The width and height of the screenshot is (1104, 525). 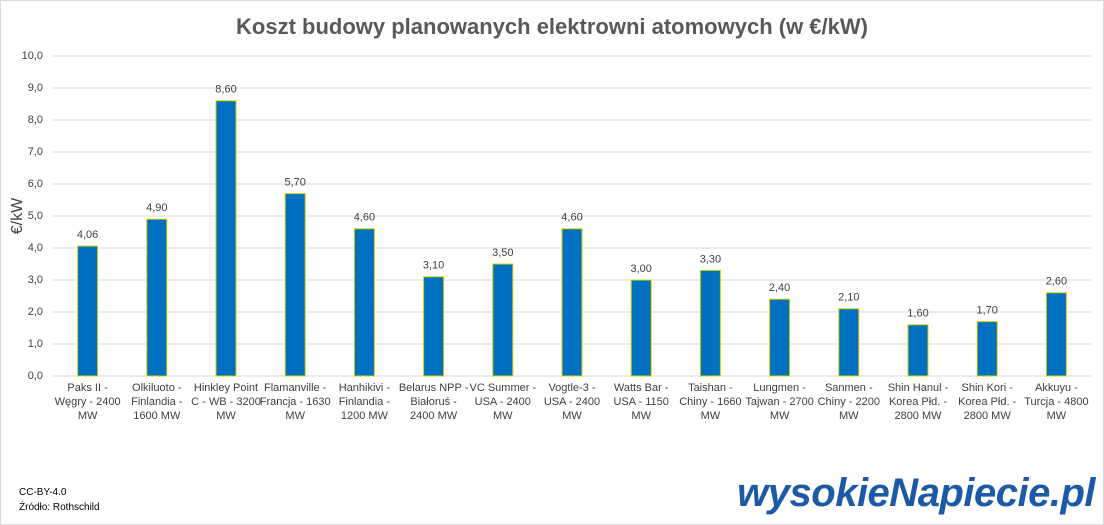 I want to click on value-label: 2,40, so click(x=779, y=288).